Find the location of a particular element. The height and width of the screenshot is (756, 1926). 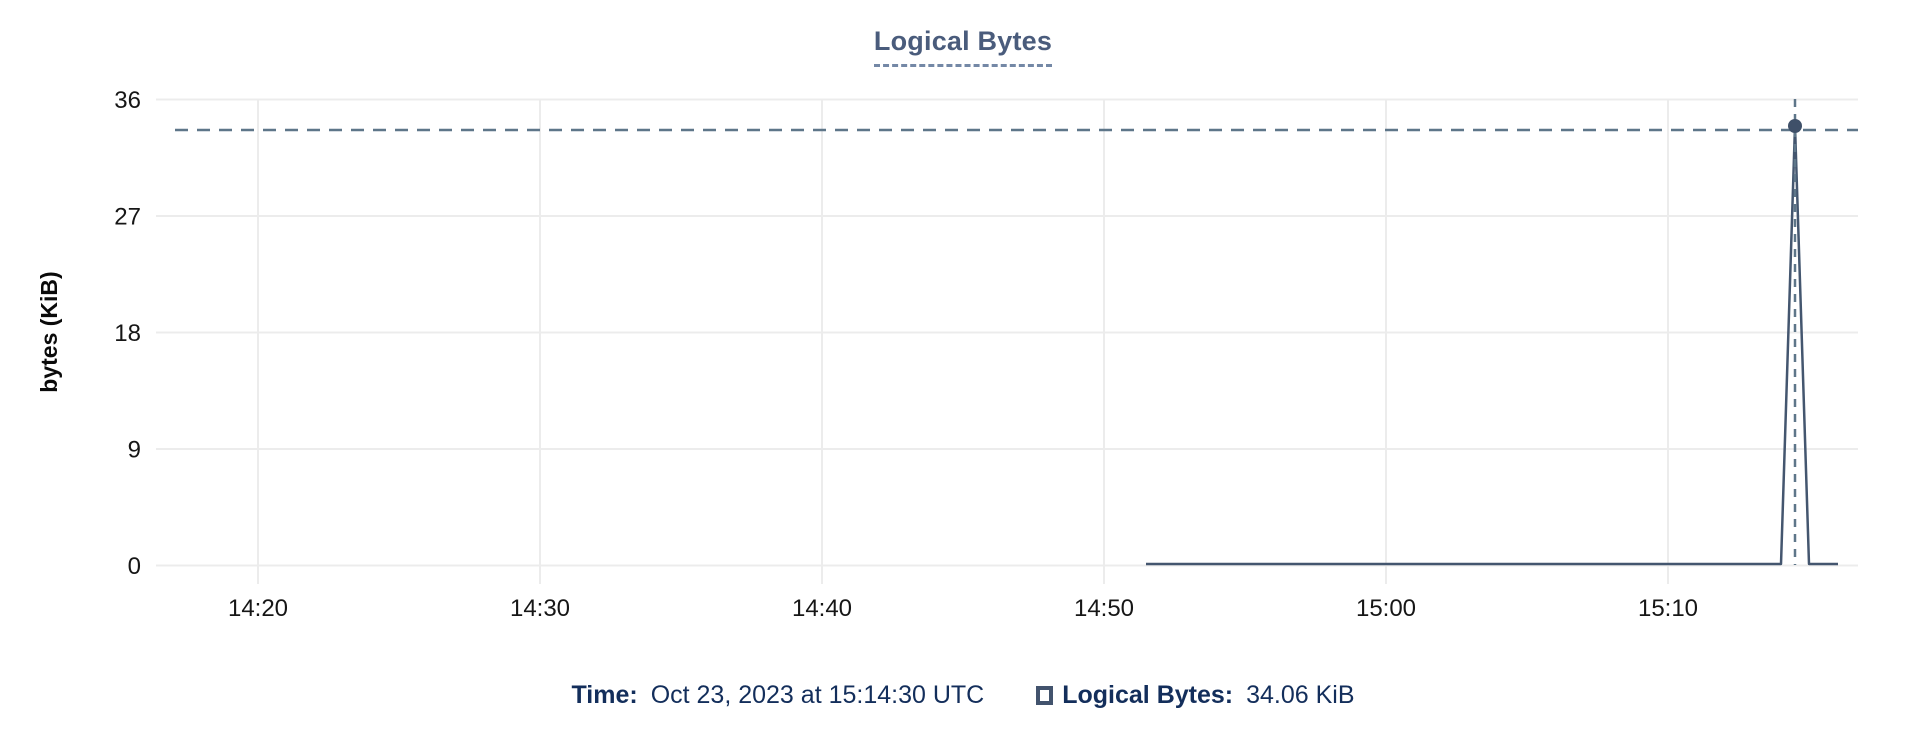

tooltip-series-label: Logical Bytes: is located at coordinates (1148, 695).